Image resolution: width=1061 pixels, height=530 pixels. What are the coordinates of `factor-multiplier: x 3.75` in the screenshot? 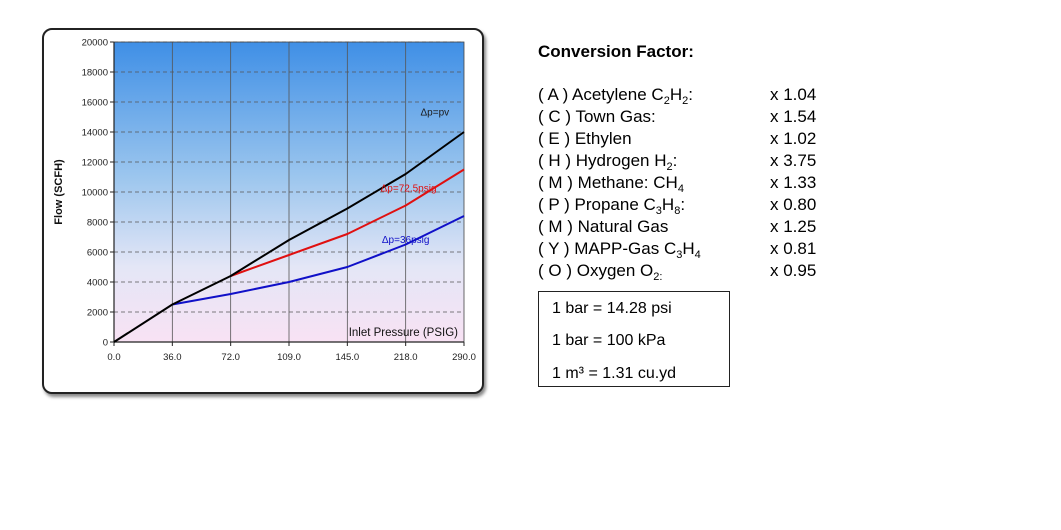 It's located at (793, 160).